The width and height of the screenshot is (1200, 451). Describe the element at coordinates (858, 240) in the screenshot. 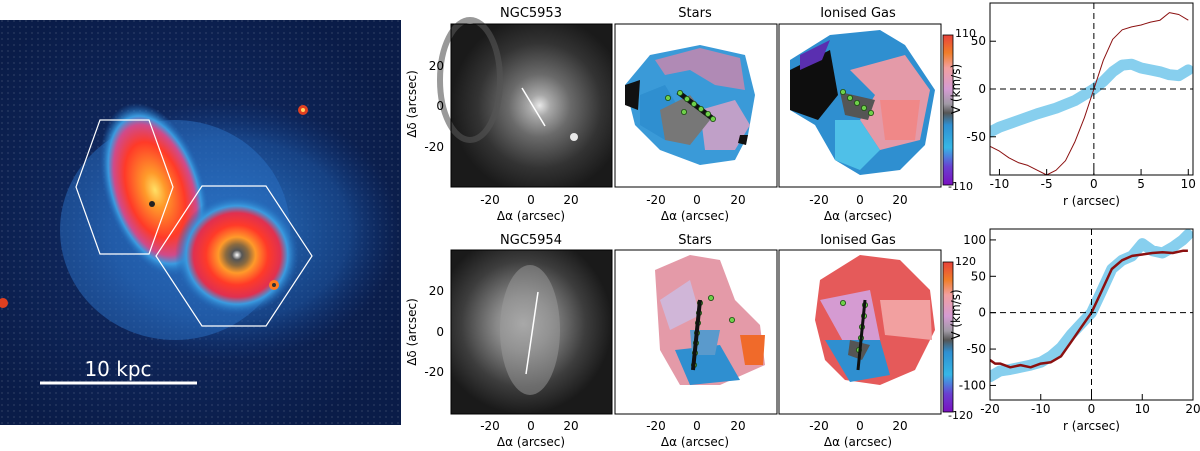

I see `title-gas-row2: Ionised Gas` at that location.